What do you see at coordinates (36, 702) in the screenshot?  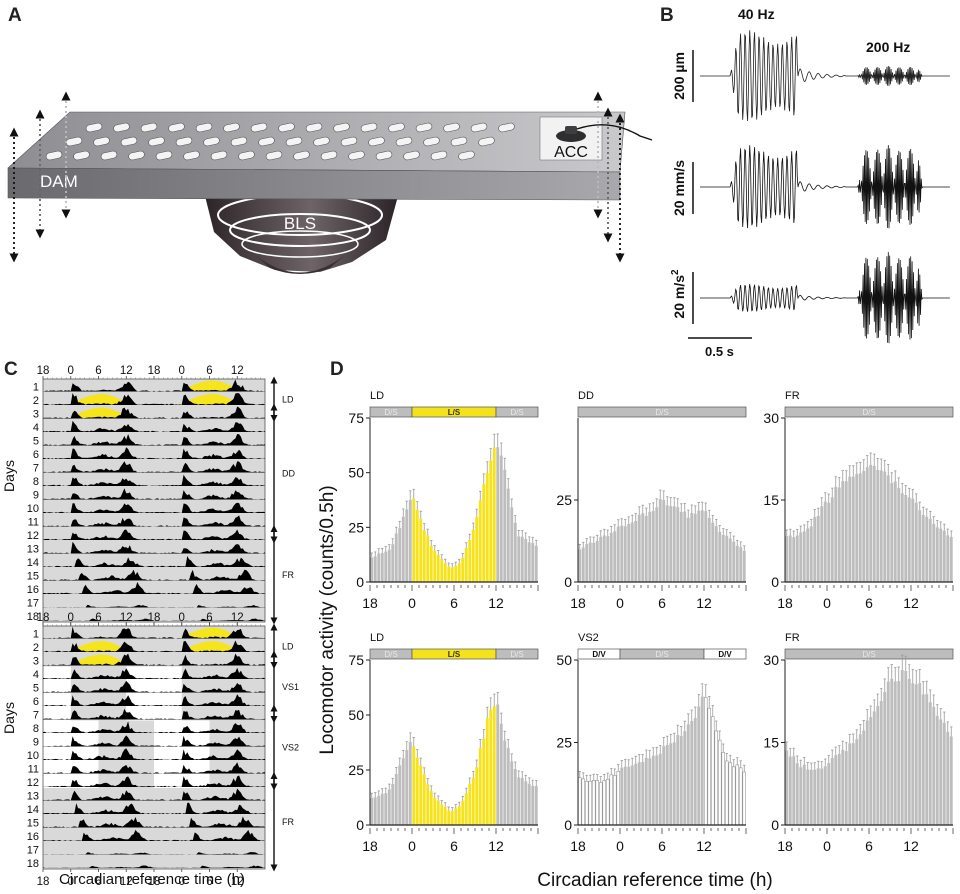 I see `day-label: 6` at bounding box center [36, 702].